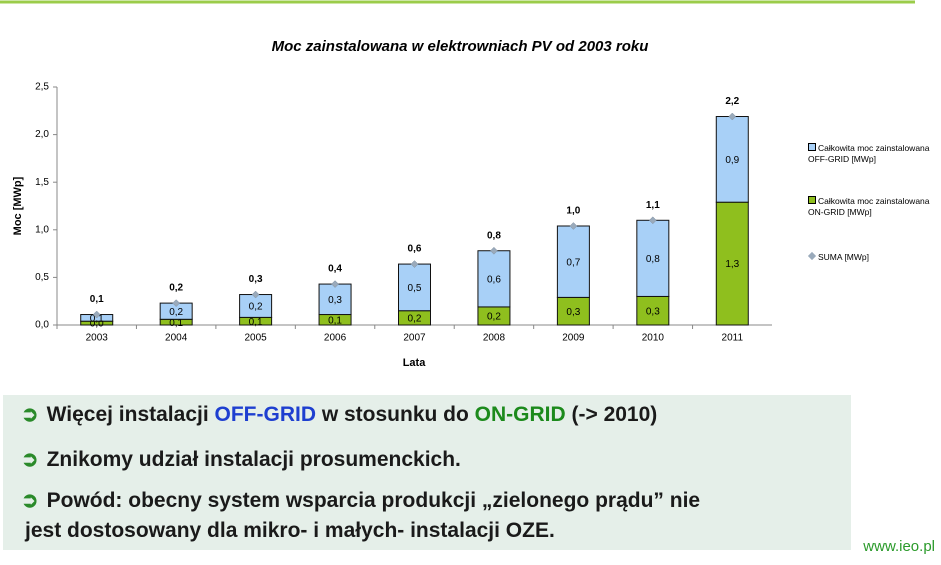  I want to click on value-label: 0,9, so click(732, 160).